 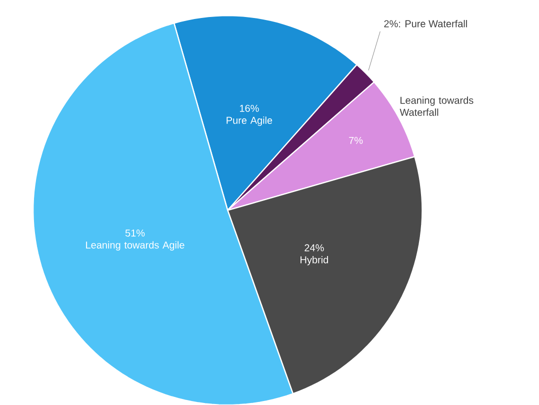 I want to click on slice-label: Leaning towards Waterfall, so click(x=437, y=106).